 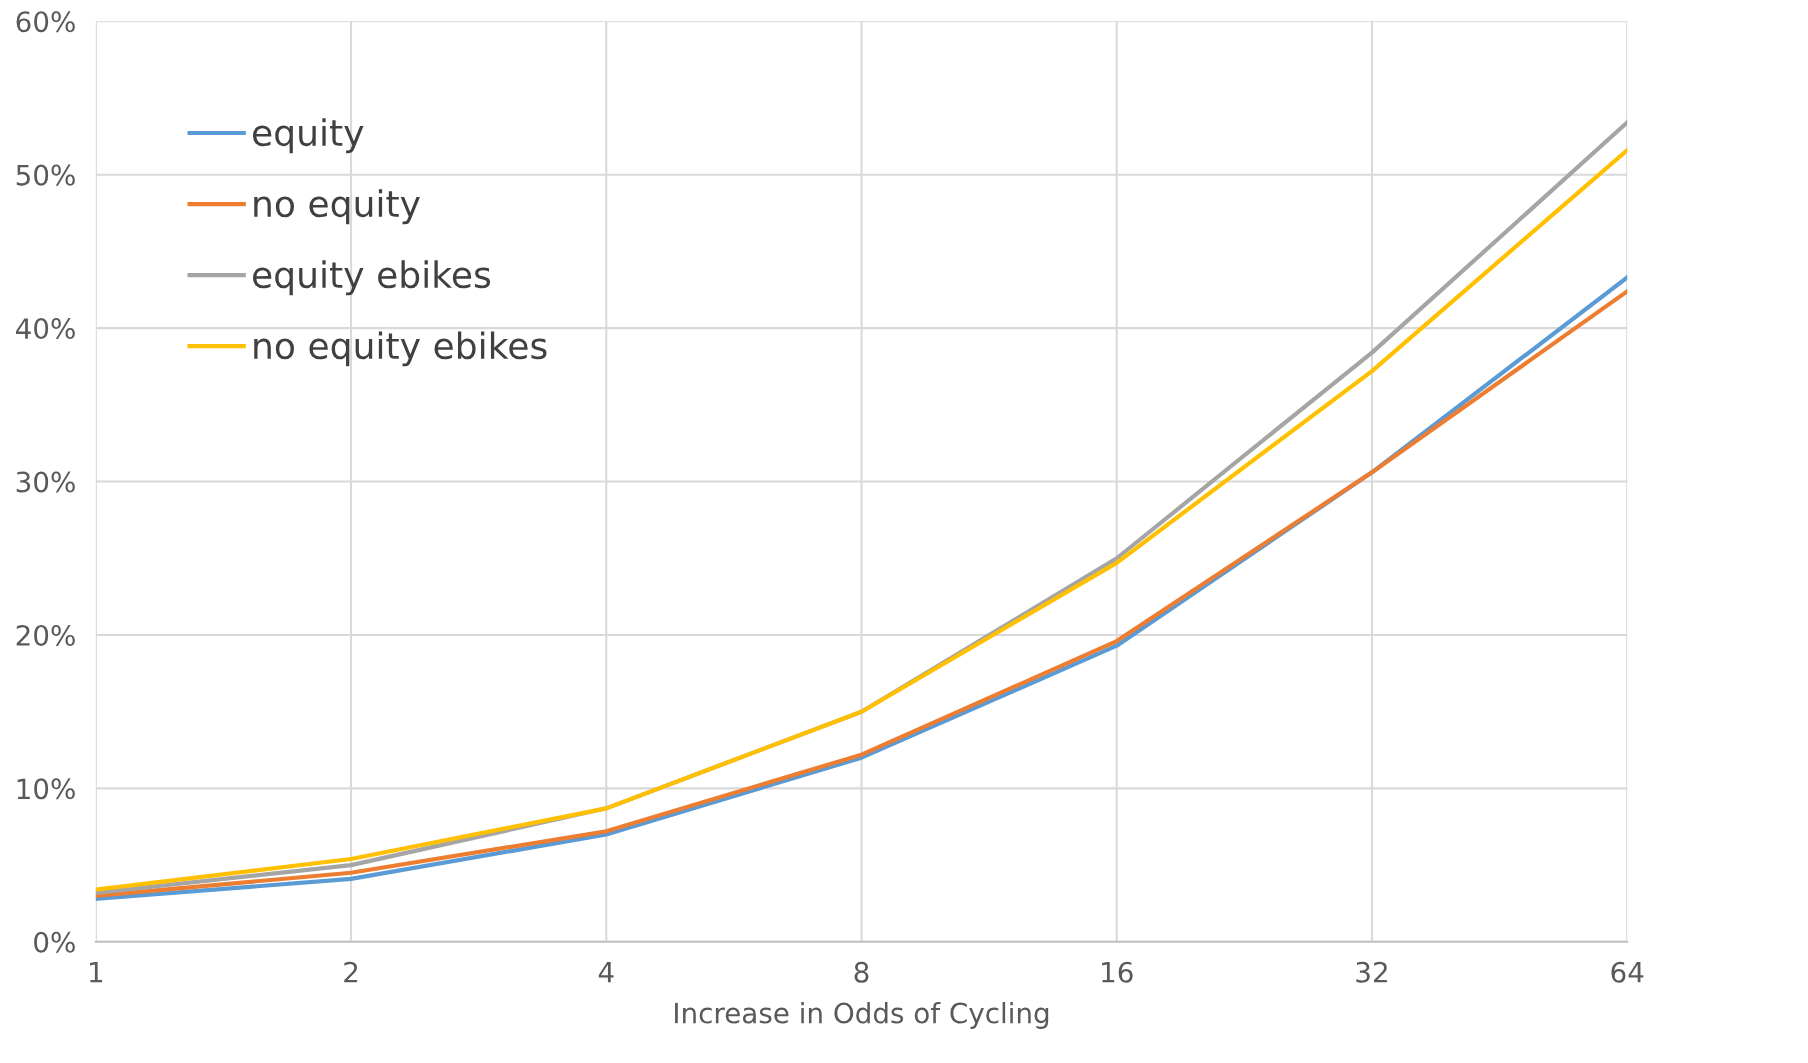 I want to click on y-tick-label: 20%, so click(x=45, y=635).